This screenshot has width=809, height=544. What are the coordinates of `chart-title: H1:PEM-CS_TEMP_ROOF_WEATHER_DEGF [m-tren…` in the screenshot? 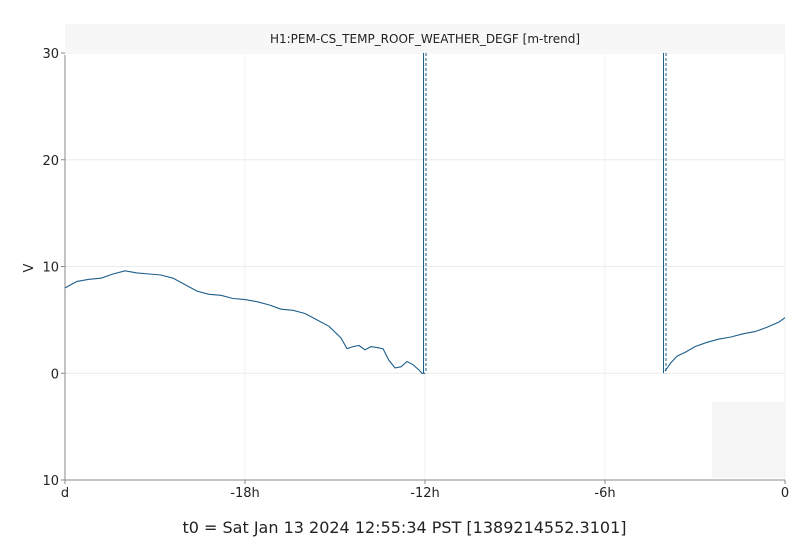 It's located at (425, 39).